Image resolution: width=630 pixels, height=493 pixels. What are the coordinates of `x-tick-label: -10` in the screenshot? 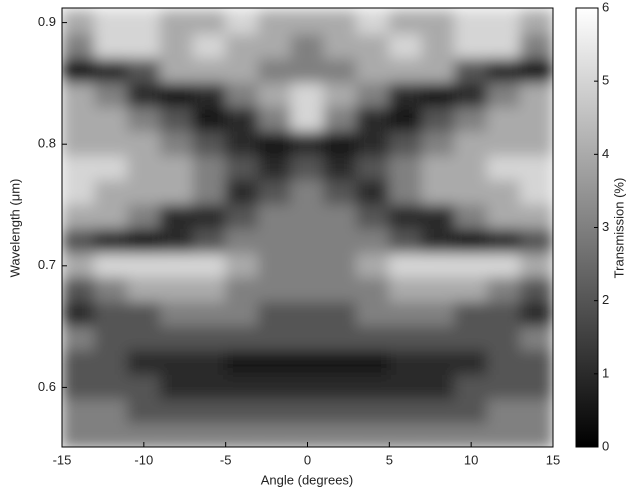 It's located at (143, 459).